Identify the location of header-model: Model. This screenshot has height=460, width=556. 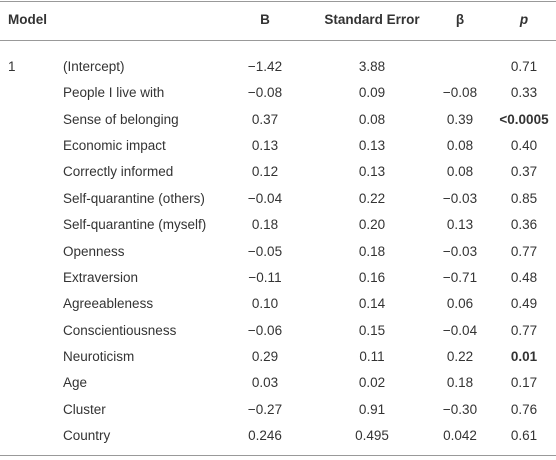
(27, 19).